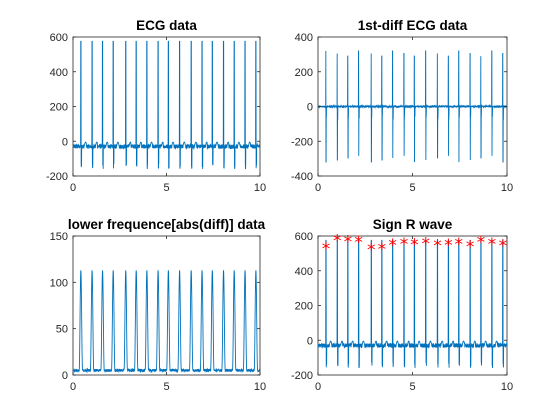 The image size is (560, 420). What do you see at coordinates (302, 177) in the screenshot?
I see `y-tick-label: -400` at bounding box center [302, 177].